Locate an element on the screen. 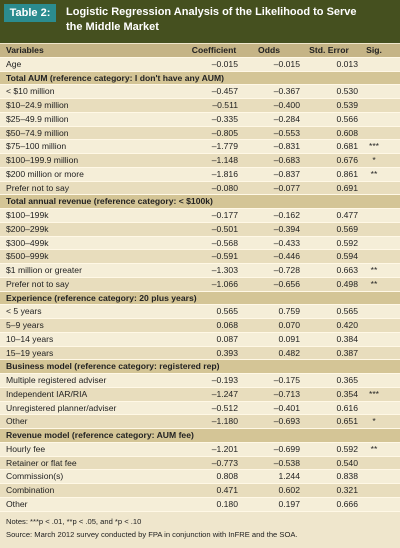  row-label: $1 million or greater is located at coordinates (44, 270).